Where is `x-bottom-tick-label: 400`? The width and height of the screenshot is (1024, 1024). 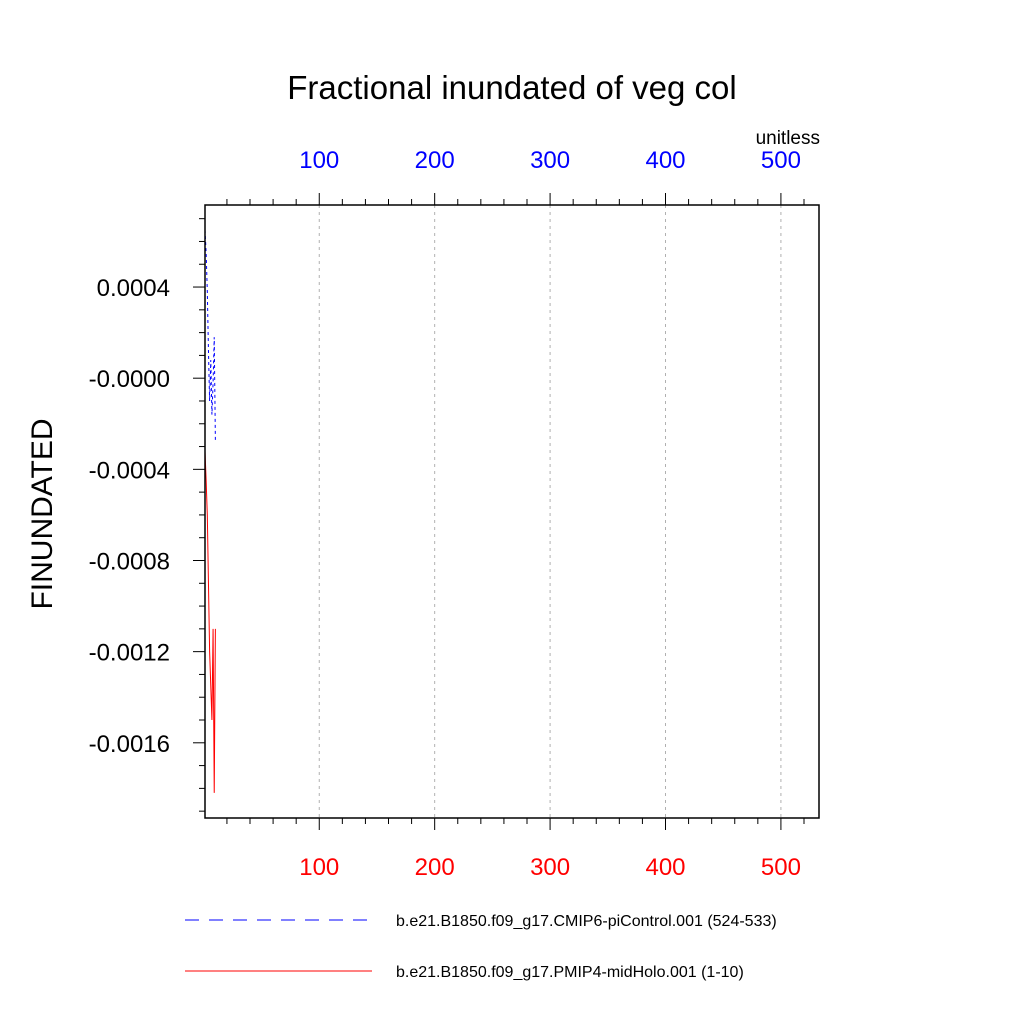 x-bottom-tick-label: 400 is located at coordinates (665, 867).